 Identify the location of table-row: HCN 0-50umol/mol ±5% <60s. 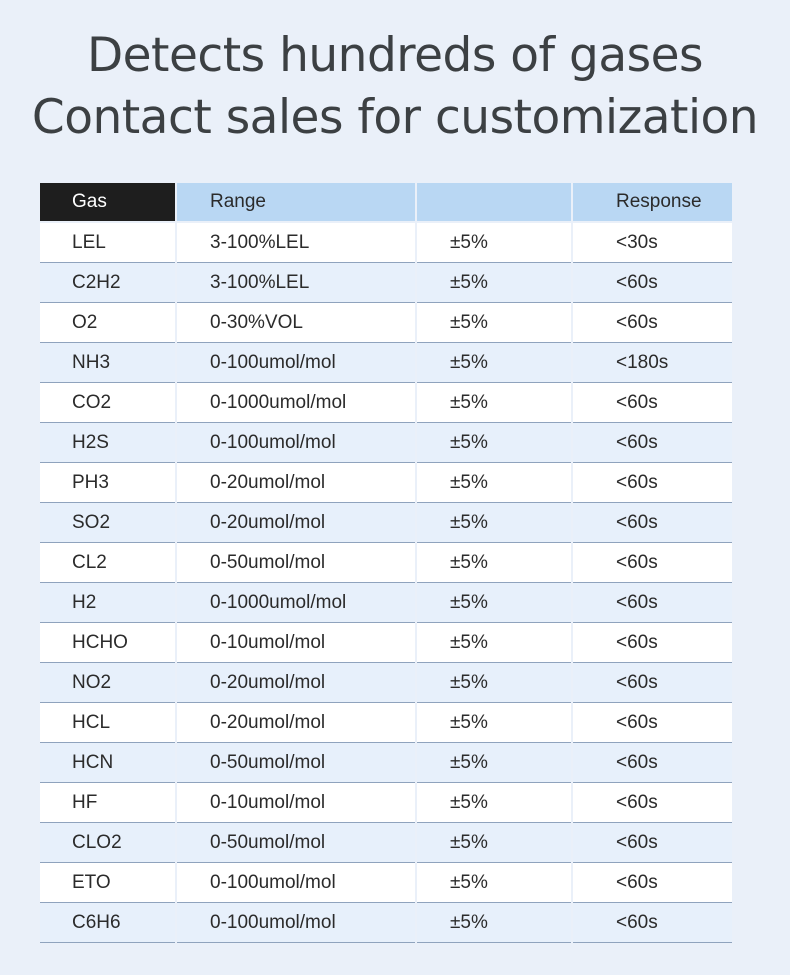
(386, 763).